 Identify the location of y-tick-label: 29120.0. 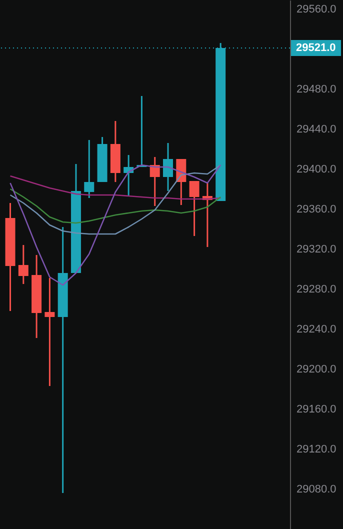
(316, 450).